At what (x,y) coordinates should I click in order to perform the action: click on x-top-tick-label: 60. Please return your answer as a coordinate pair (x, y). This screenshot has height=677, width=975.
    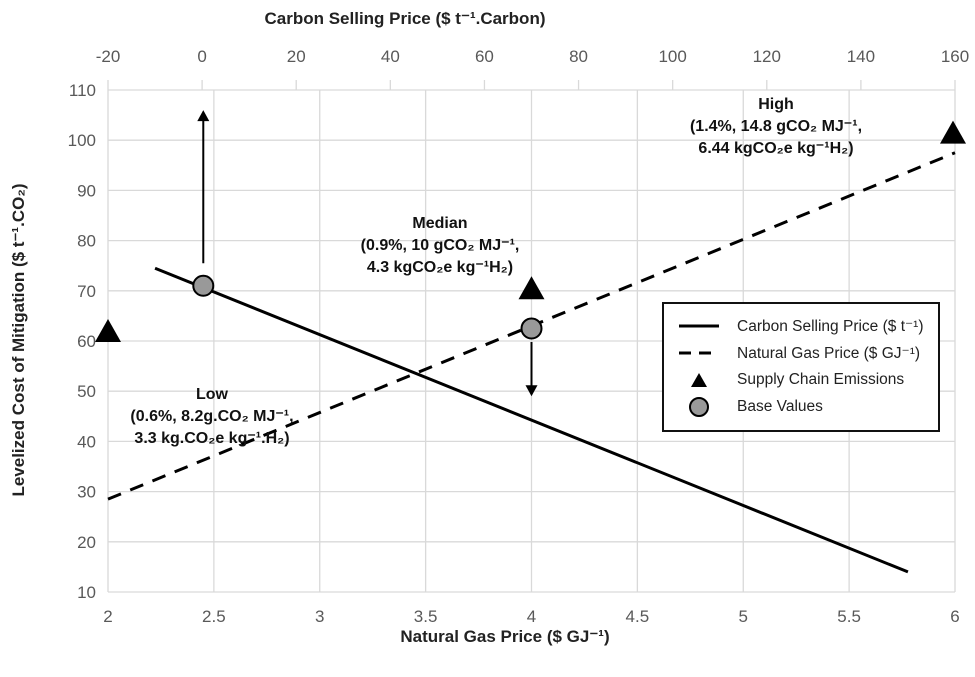
    Looking at the image, I should click on (484, 56).